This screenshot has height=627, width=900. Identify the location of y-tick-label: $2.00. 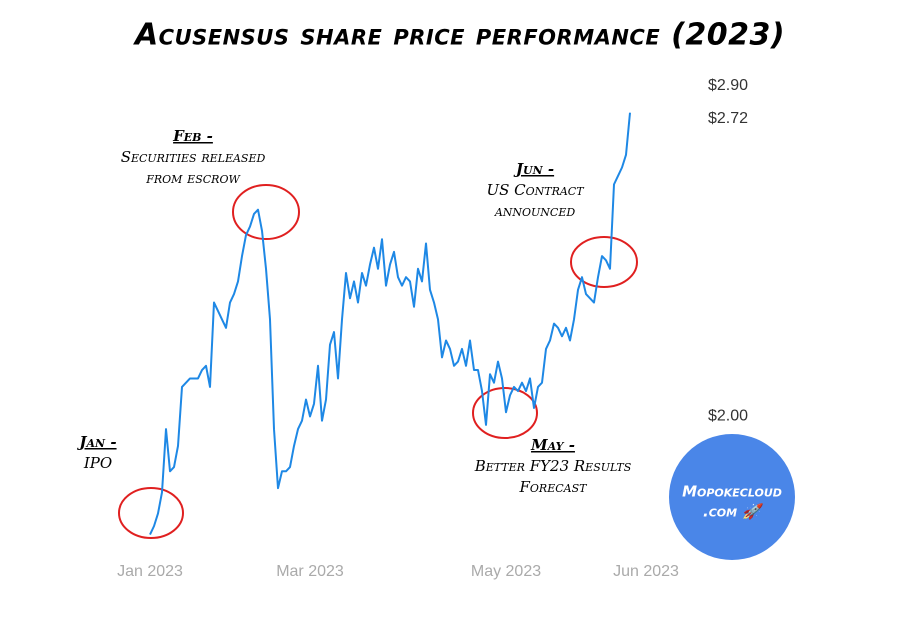
(728, 416).